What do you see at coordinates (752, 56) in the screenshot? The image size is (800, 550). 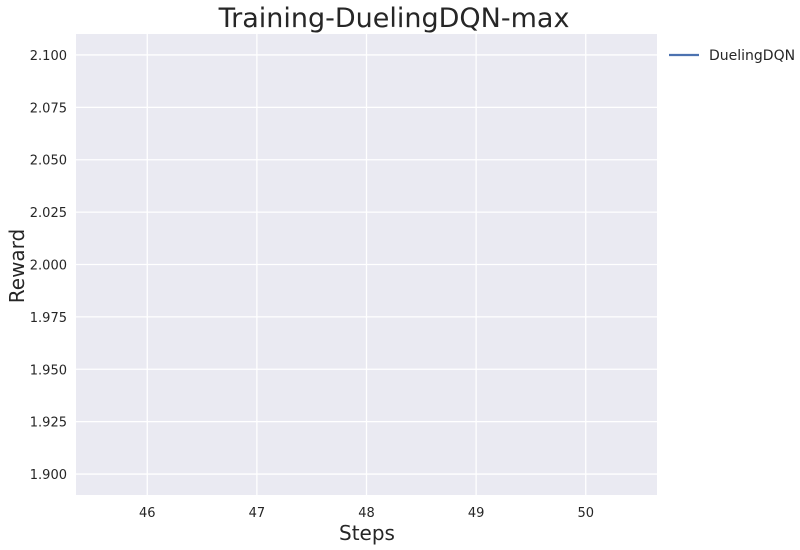 I see `legend-label-dueling-dqn: DuelingDQN` at bounding box center [752, 56].